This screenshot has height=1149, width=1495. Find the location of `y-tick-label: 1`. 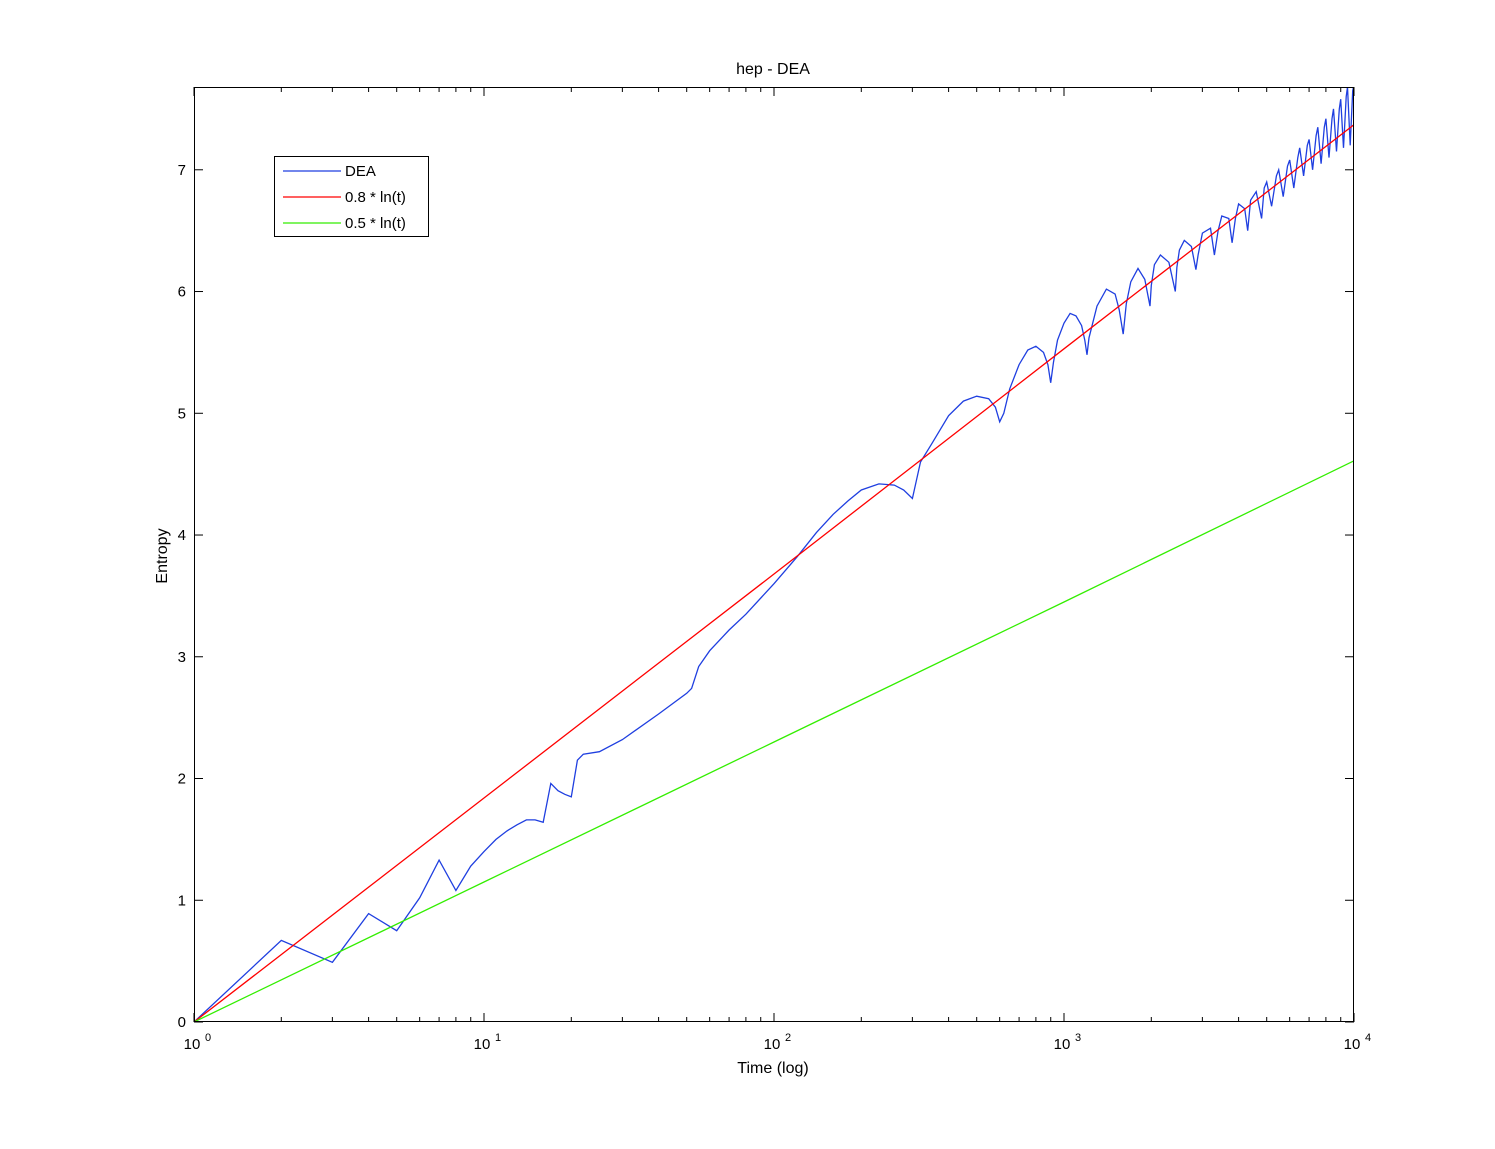

y-tick-label: 1 is located at coordinates (182, 900).